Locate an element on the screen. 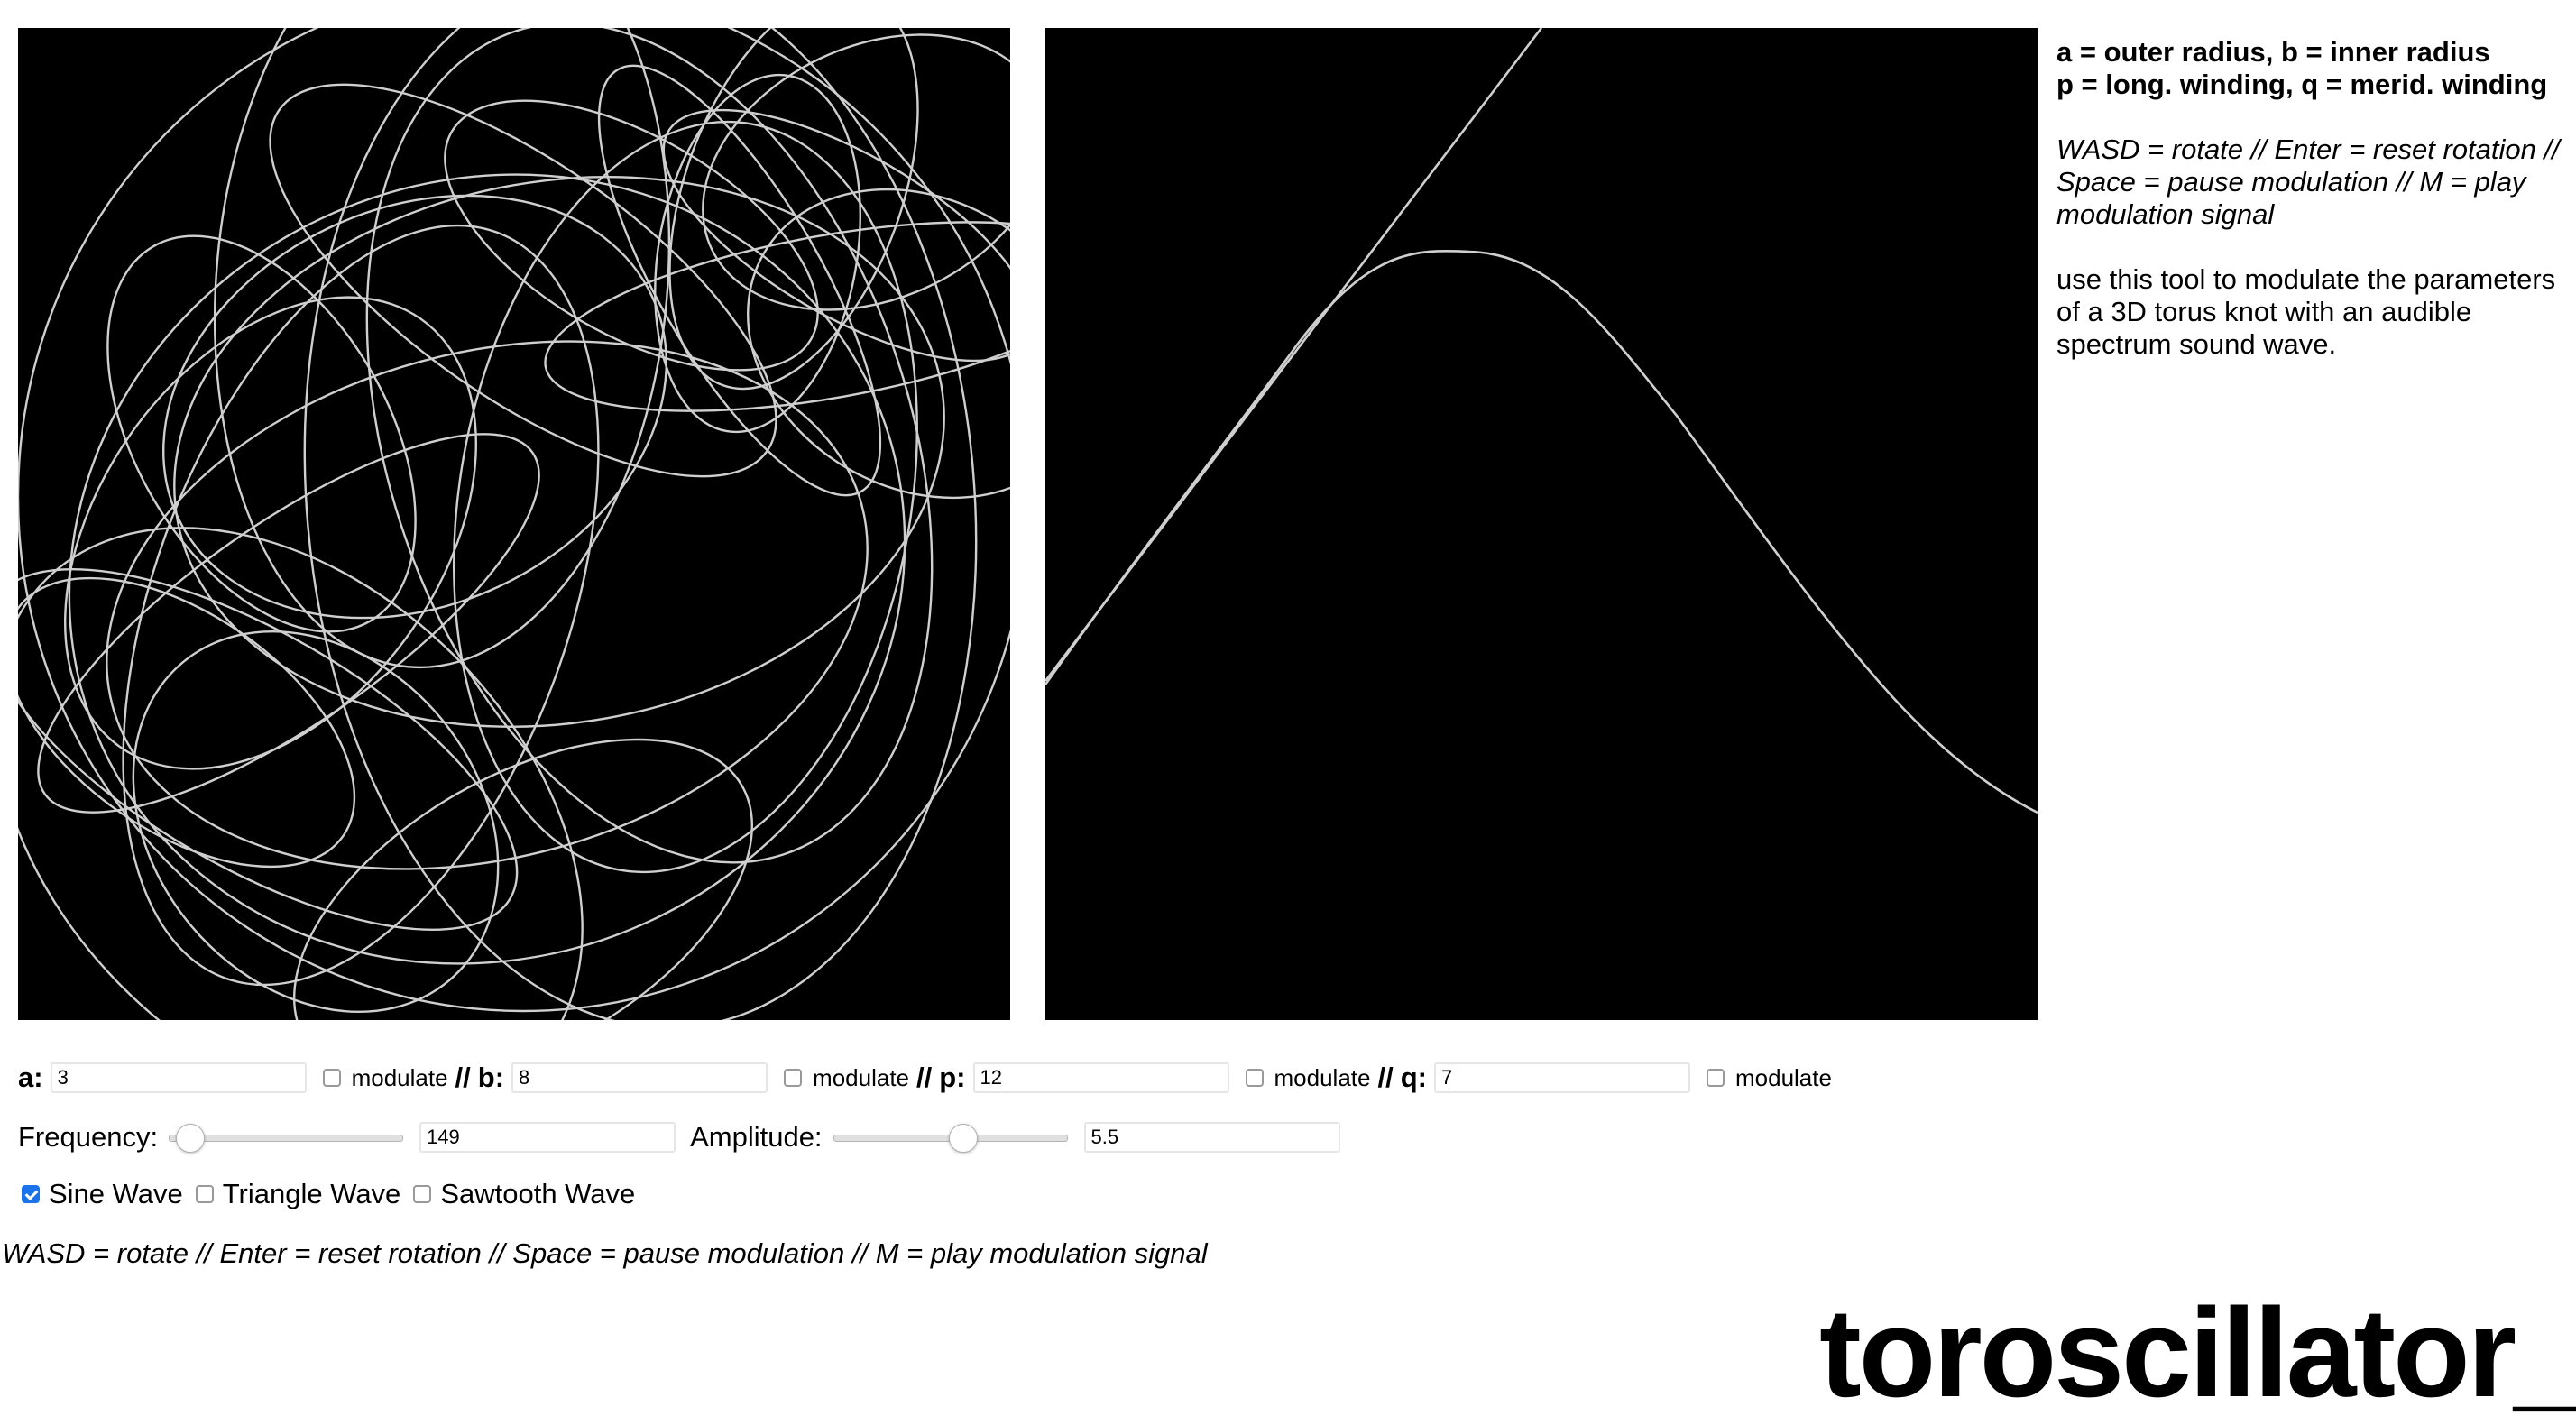  signal-controls: Frequency: Amplitude: is located at coordinates (687, 1137).